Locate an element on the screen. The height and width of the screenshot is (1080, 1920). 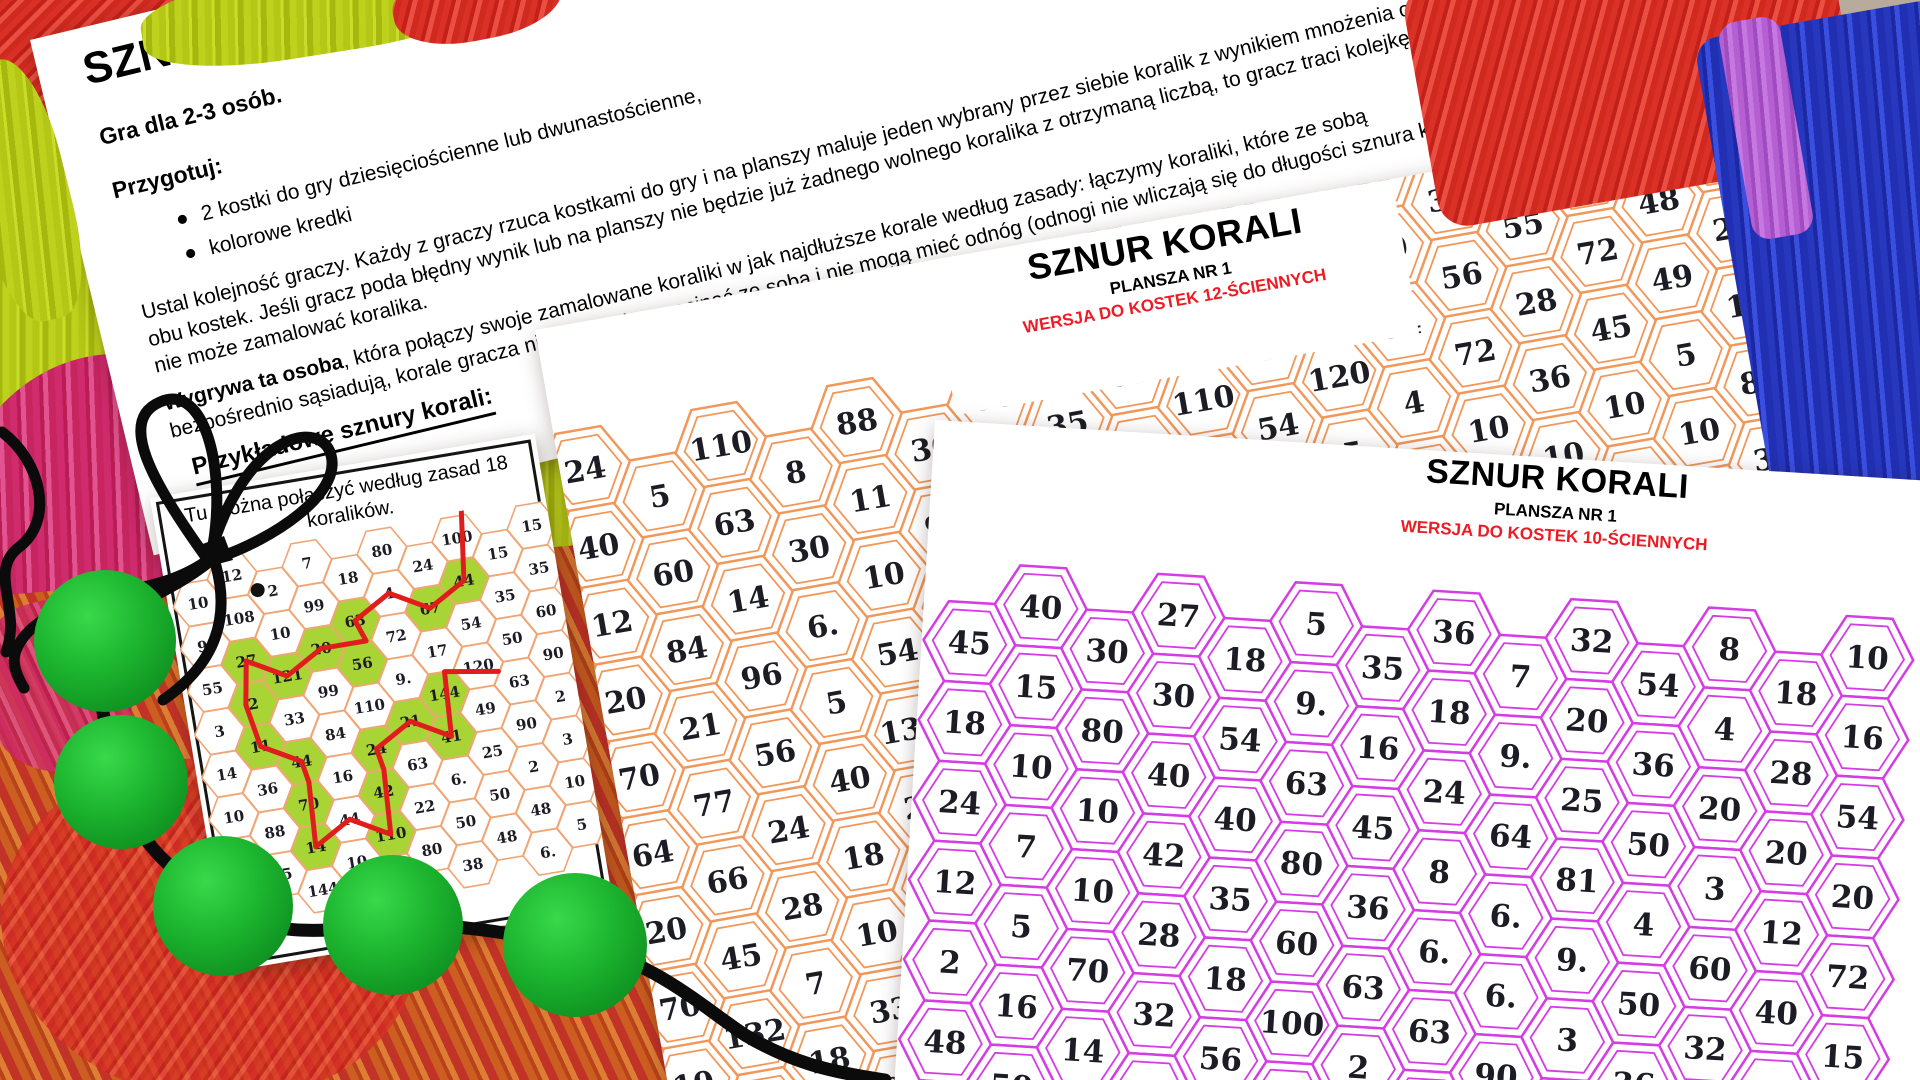
hex-cell: 54 is located at coordinates (1240, 739).